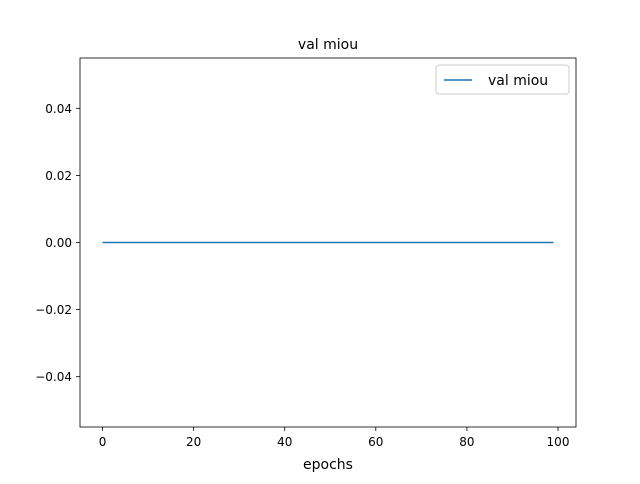  What do you see at coordinates (466, 442) in the screenshot?
I see `x-tick-label: 80` at bounding box center [466, 442].